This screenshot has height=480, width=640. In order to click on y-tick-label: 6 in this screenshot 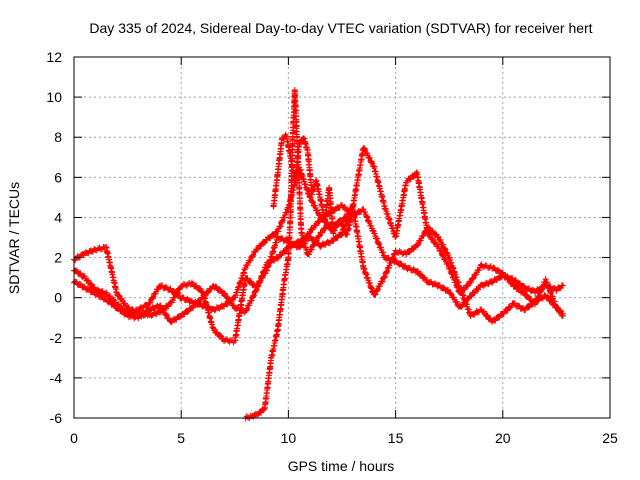, I will do `click(58, 177)`.